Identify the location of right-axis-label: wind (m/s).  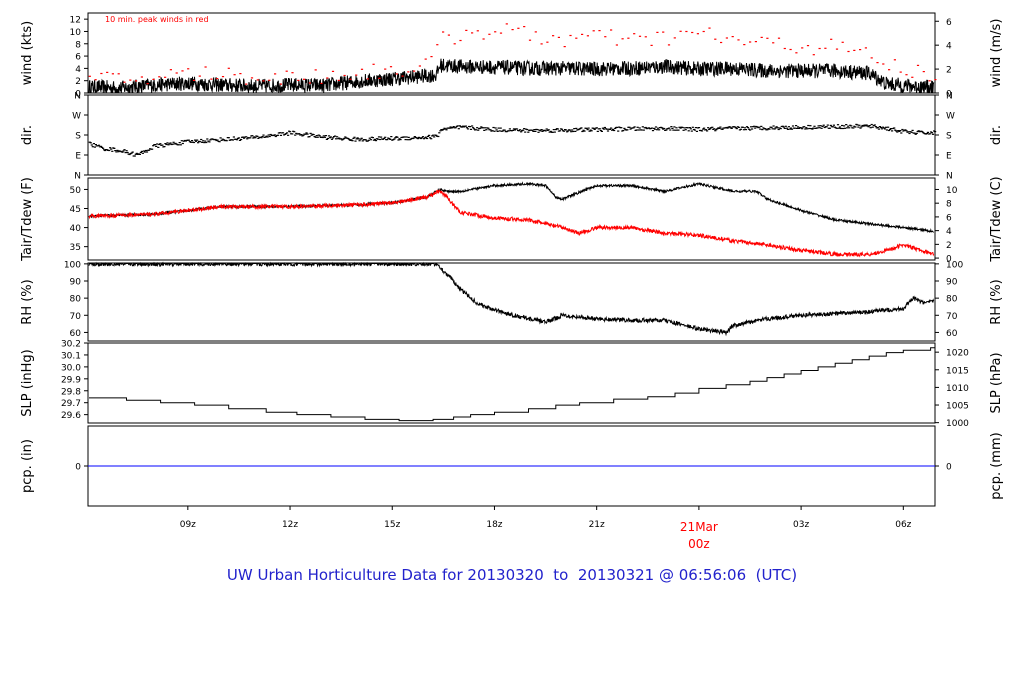
(996, 53).